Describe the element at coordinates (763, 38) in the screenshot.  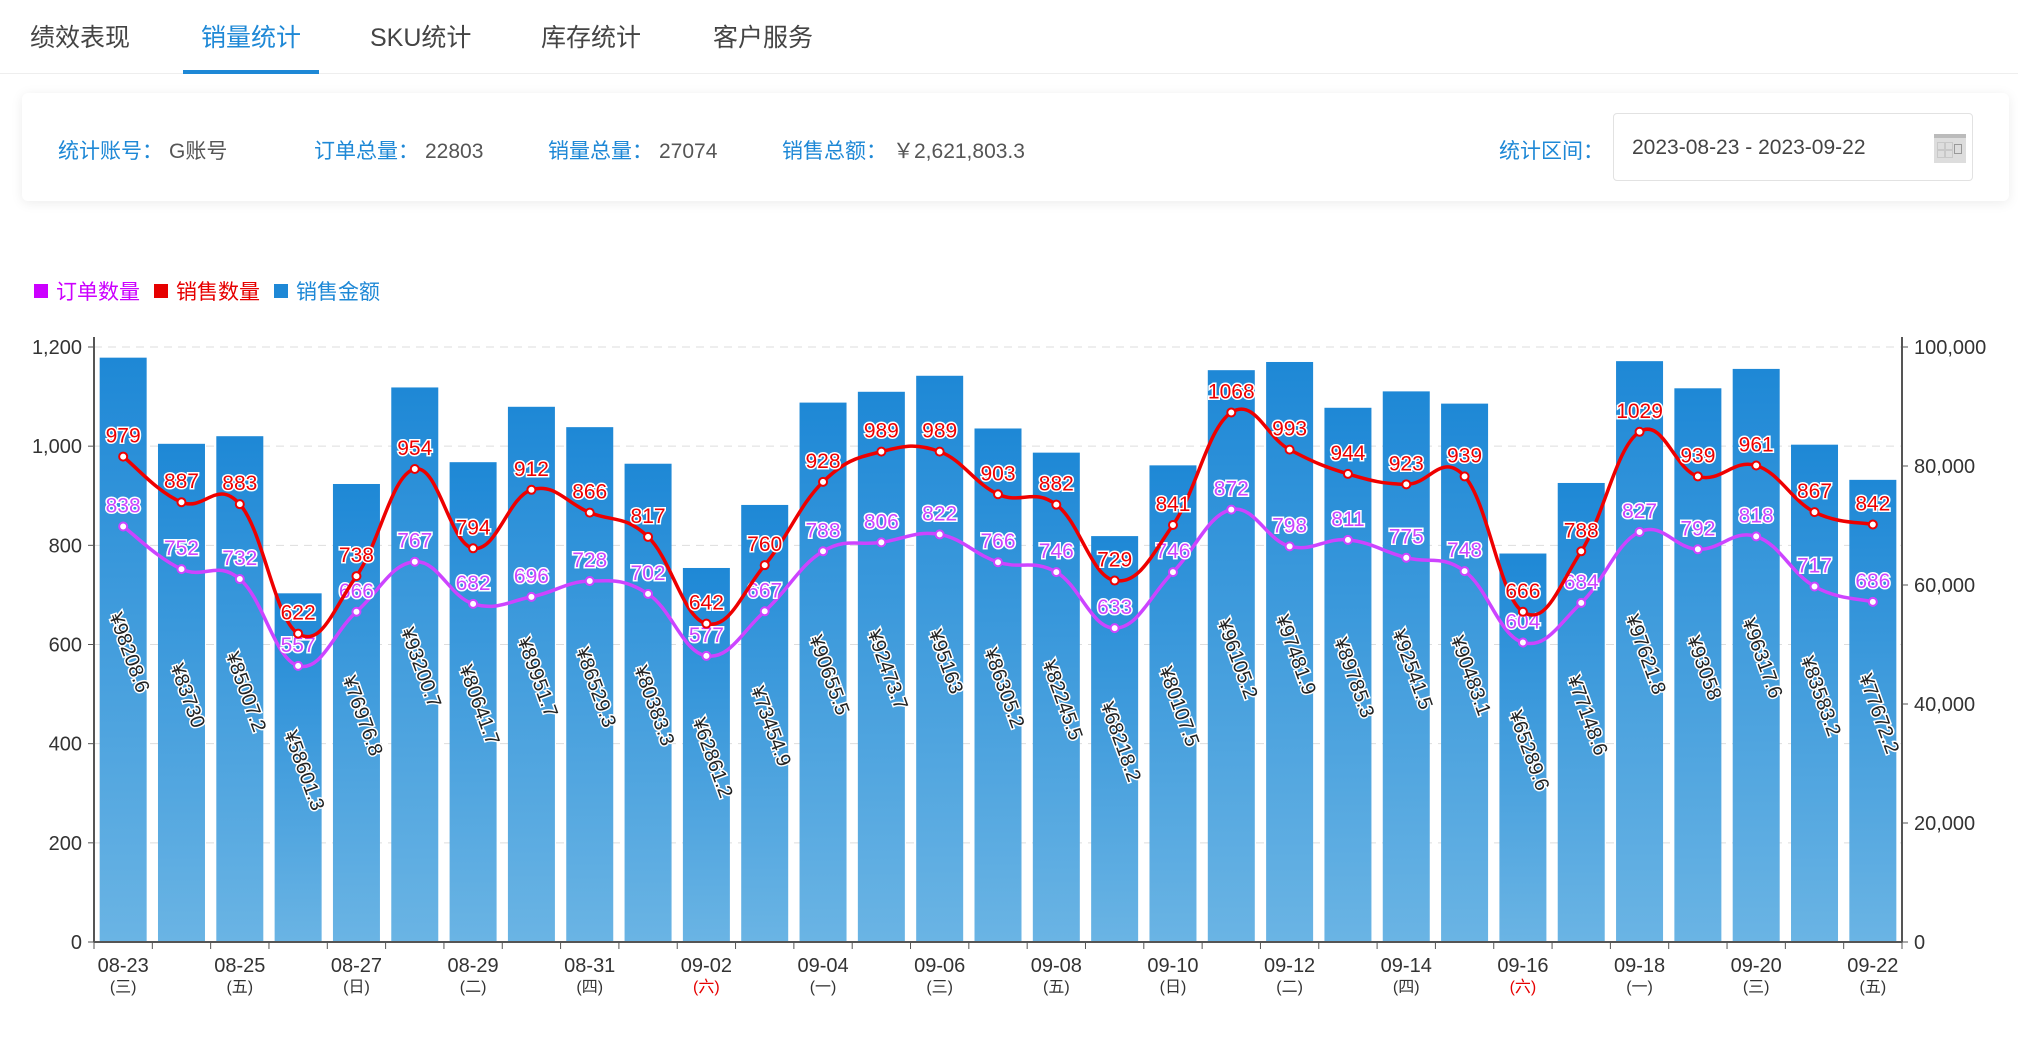
I see `tab-customer-service: 客户服务` at that location.